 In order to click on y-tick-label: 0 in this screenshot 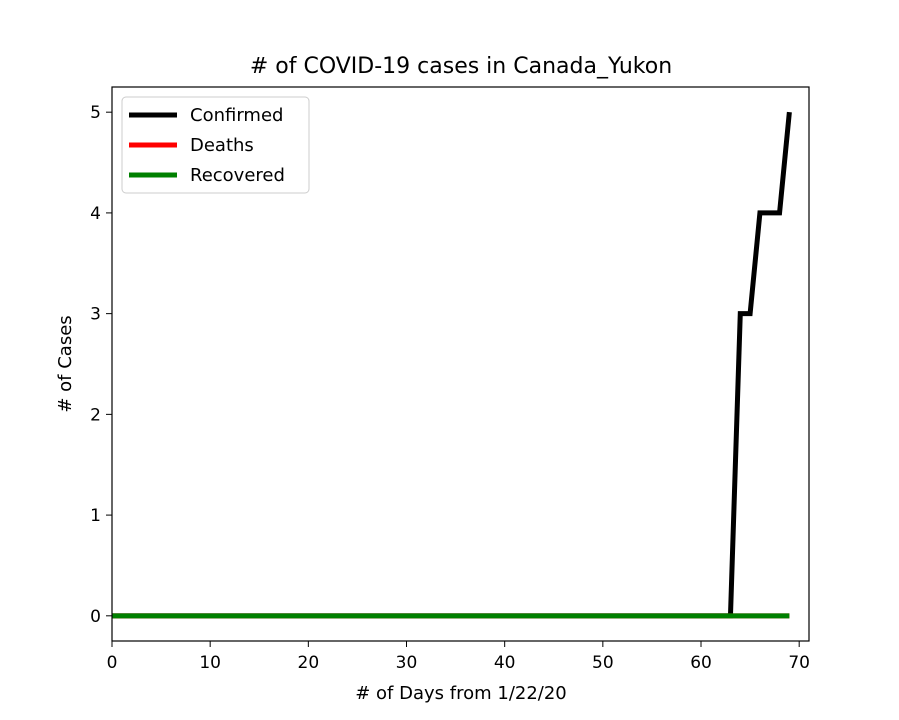, I will do `click(95, 617)`.